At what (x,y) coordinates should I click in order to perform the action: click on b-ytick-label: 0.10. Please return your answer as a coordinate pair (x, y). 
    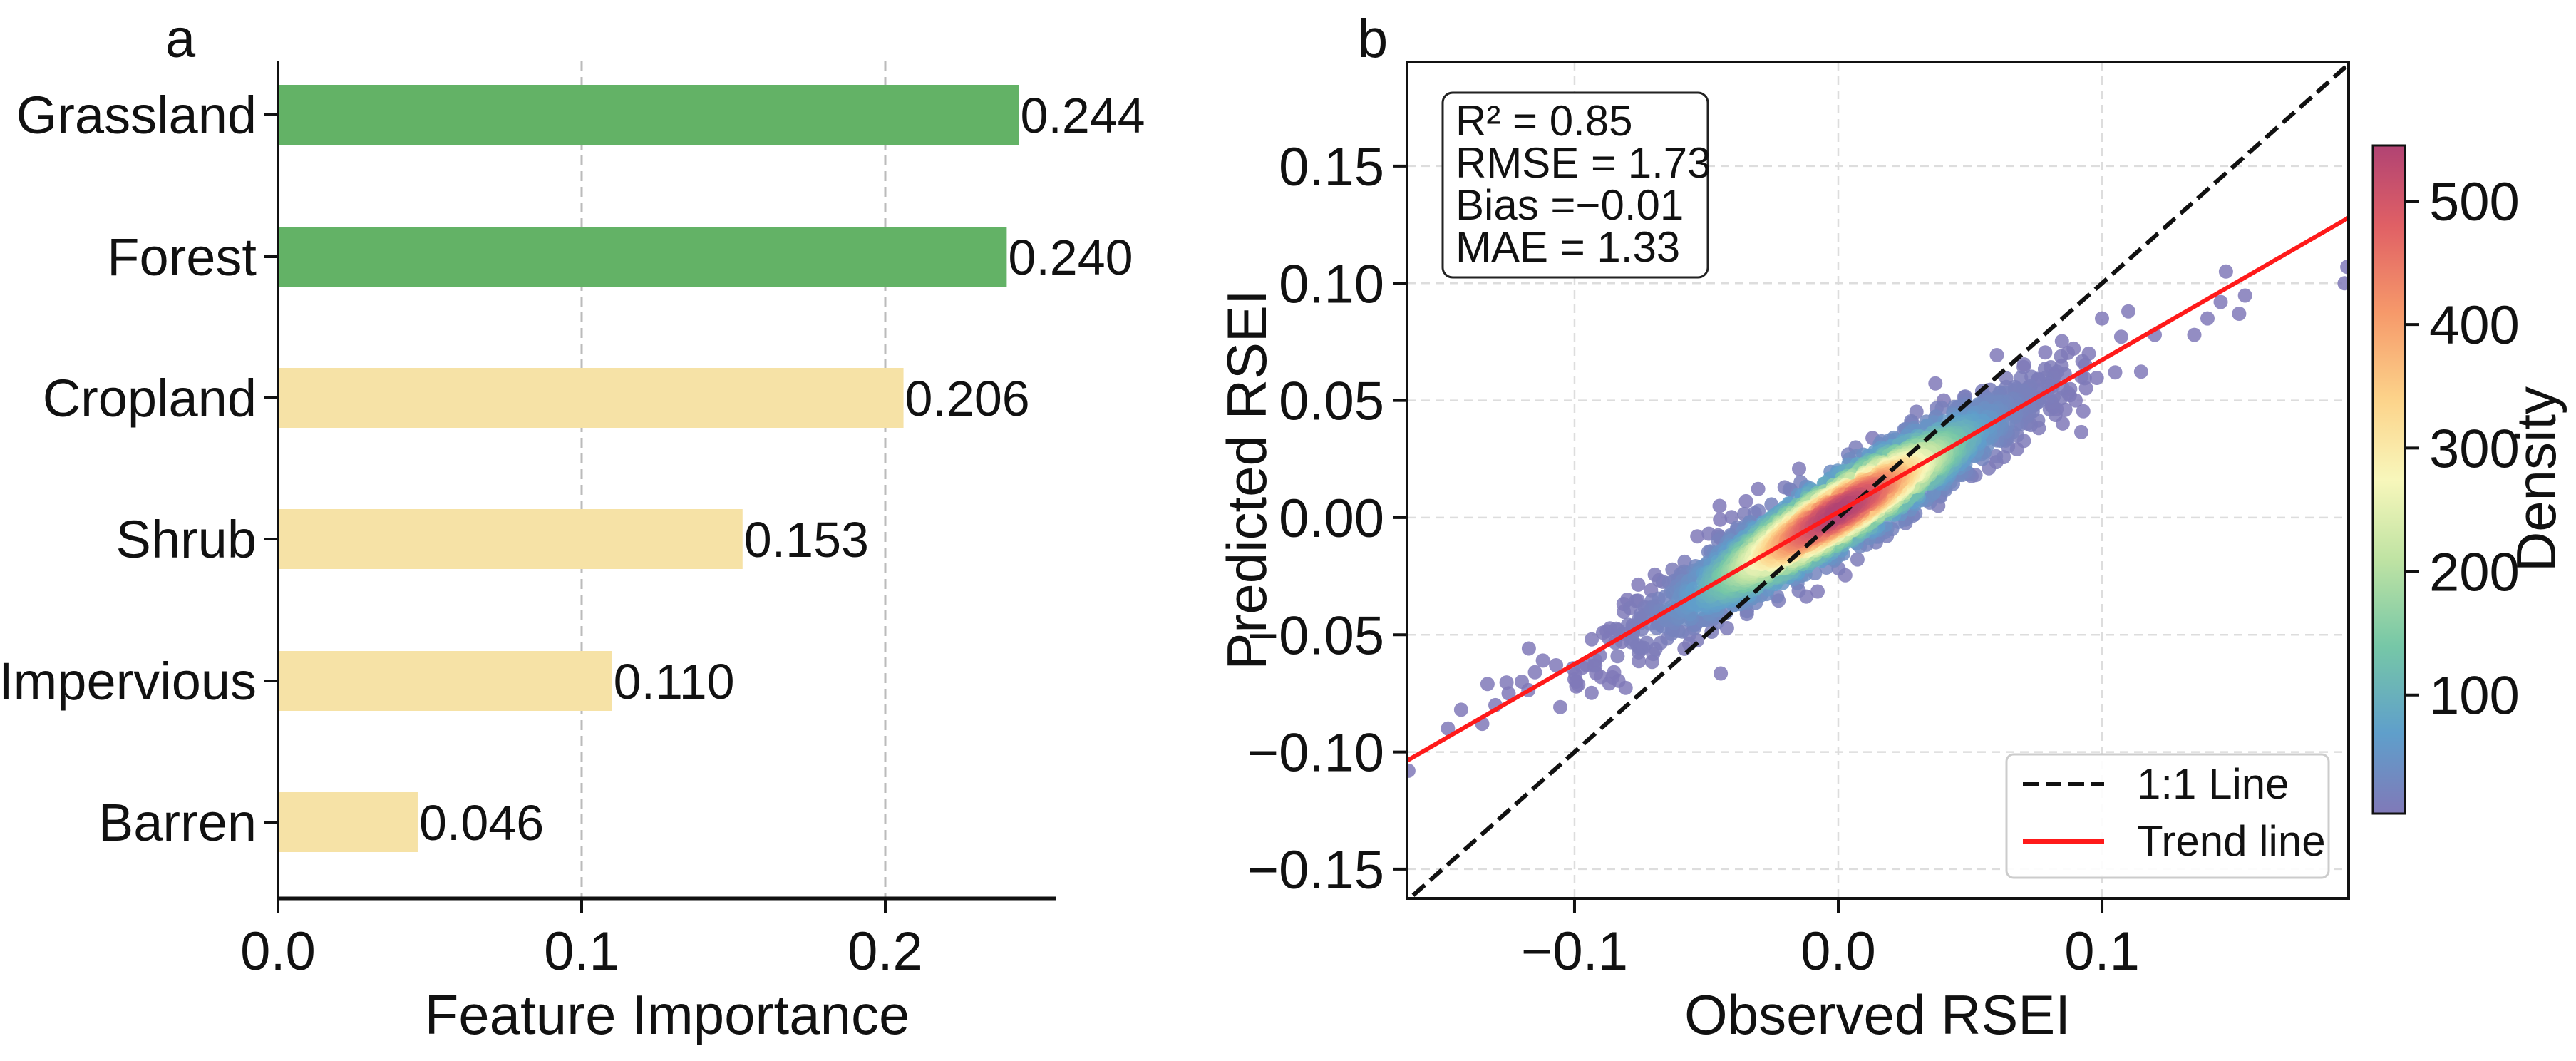
    Looking at the image, I should click on (1331, 284).